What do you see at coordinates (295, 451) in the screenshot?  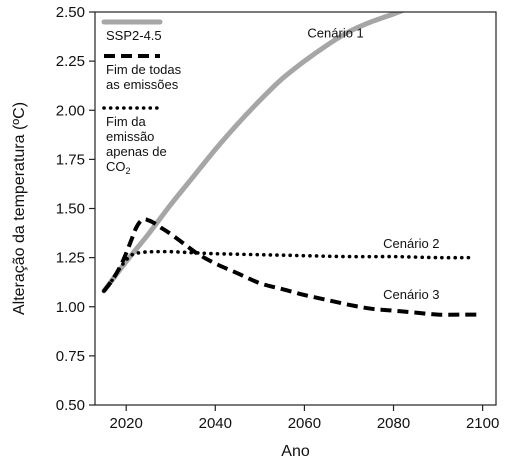 I see `x-axis-title: Ano` at bounding box center [295, 451].